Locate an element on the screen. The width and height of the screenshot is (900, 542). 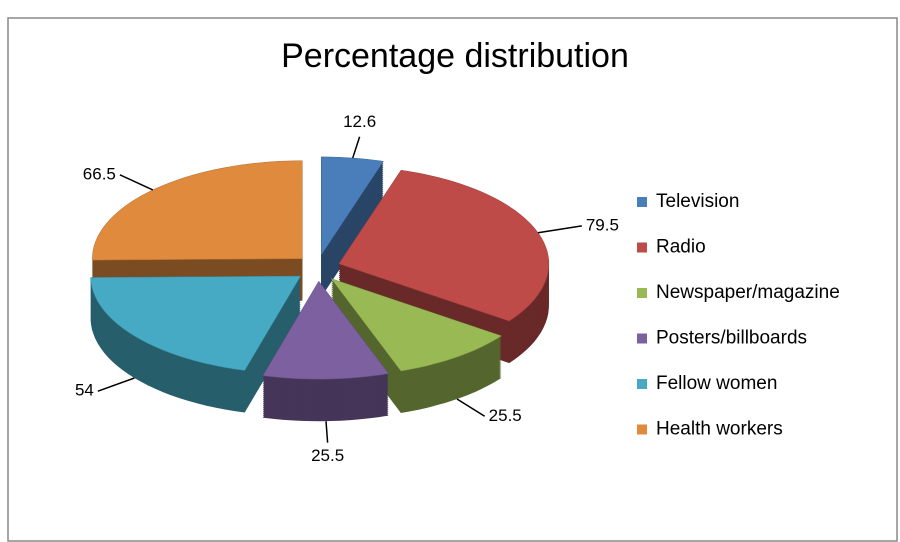
data-label: 54 is located at coordinates (84, 390).